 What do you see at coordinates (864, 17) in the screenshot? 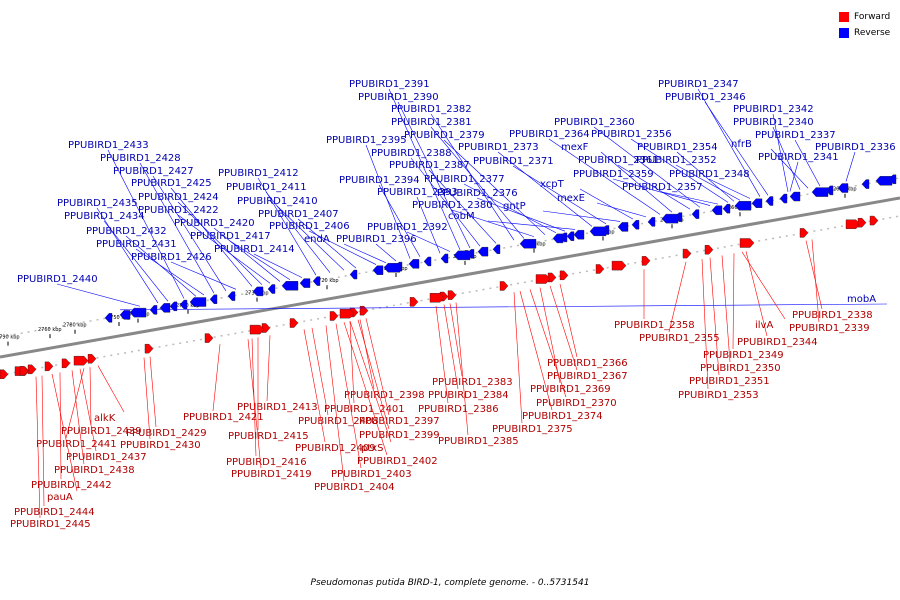
I see `legend-item-forward: Forward` at bounding box center [864, 17].